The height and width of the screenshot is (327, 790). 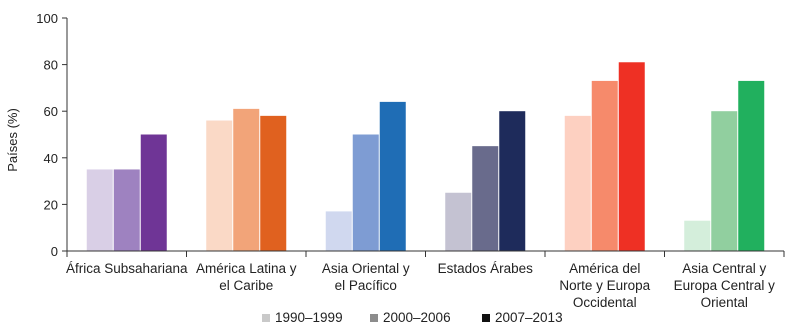 I want to click on category-label-line: Estados Árabes, so click(x=486, y=268).